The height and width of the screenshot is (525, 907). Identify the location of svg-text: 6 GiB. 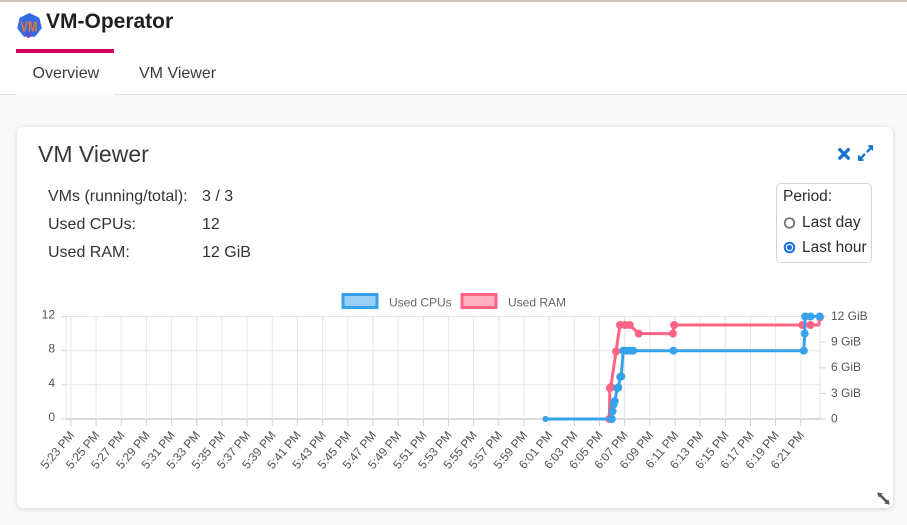
(846, 367).